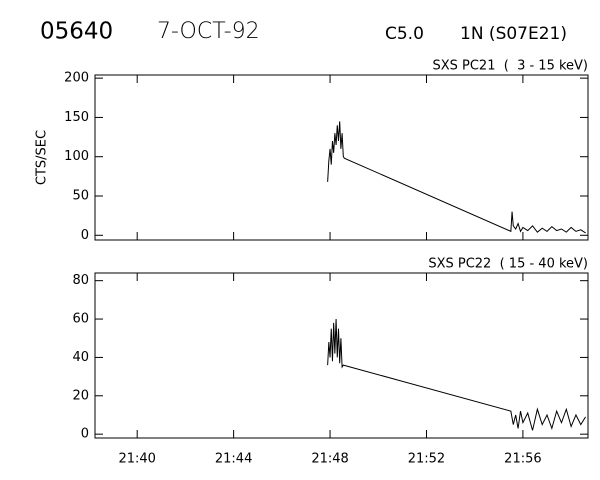  Describe the element at coordinates (404, 34) in the screenshot. I see `flare-class: C5.0` at that location.